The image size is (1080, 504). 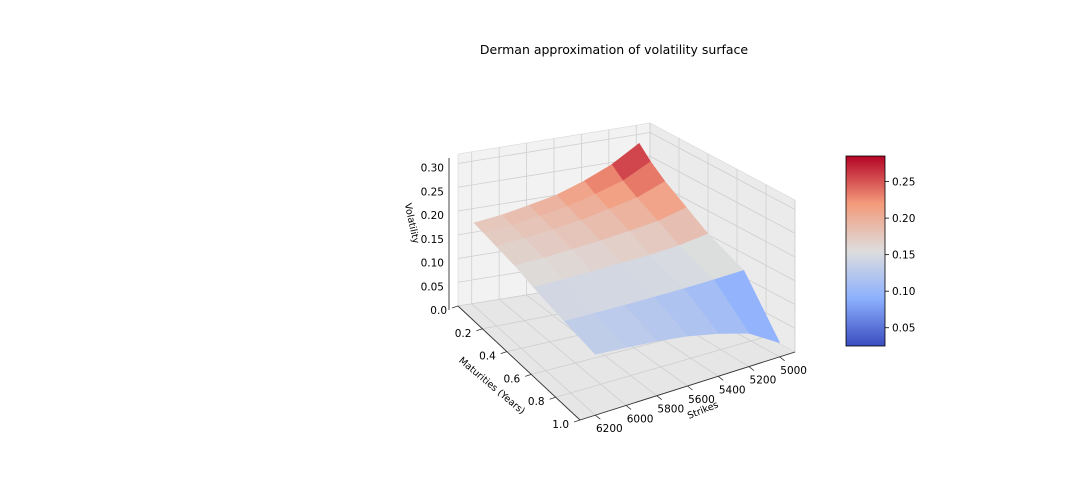 I want to click on z-tick-label: 0.20, so click(x=432, y=216).